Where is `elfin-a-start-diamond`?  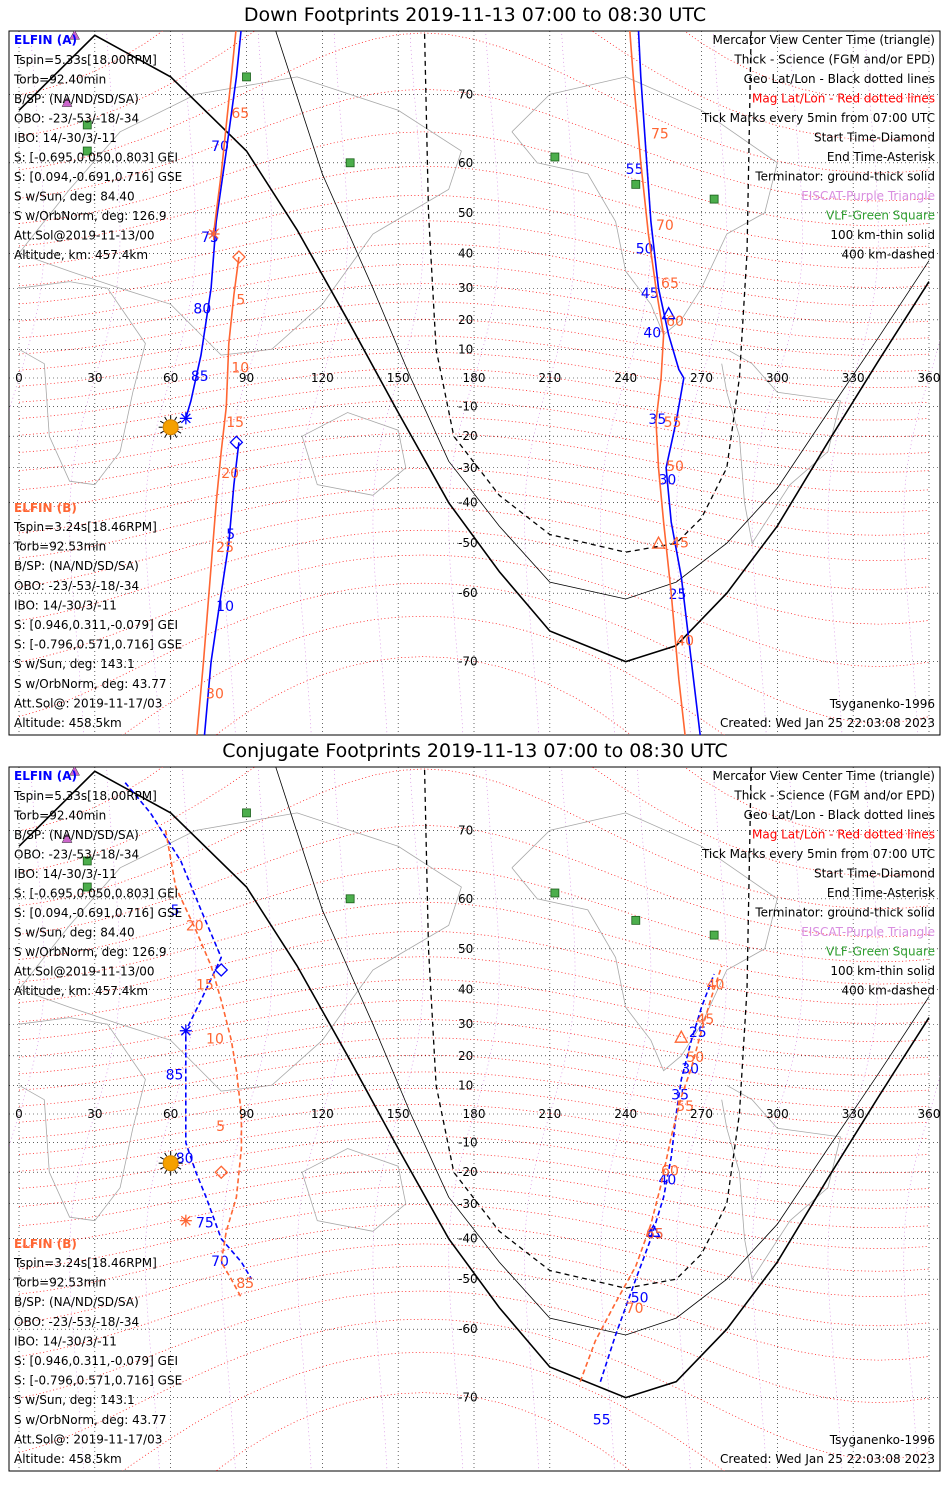
elfin-a-start-diamond is located at coordinates (221, 970).